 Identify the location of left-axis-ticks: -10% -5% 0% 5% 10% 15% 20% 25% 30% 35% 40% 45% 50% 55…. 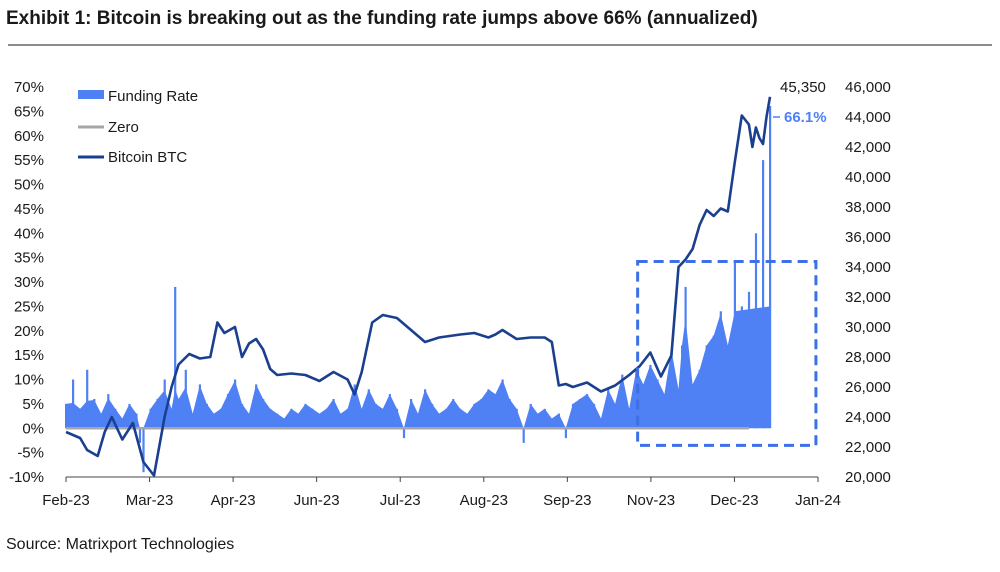
(26, 282).